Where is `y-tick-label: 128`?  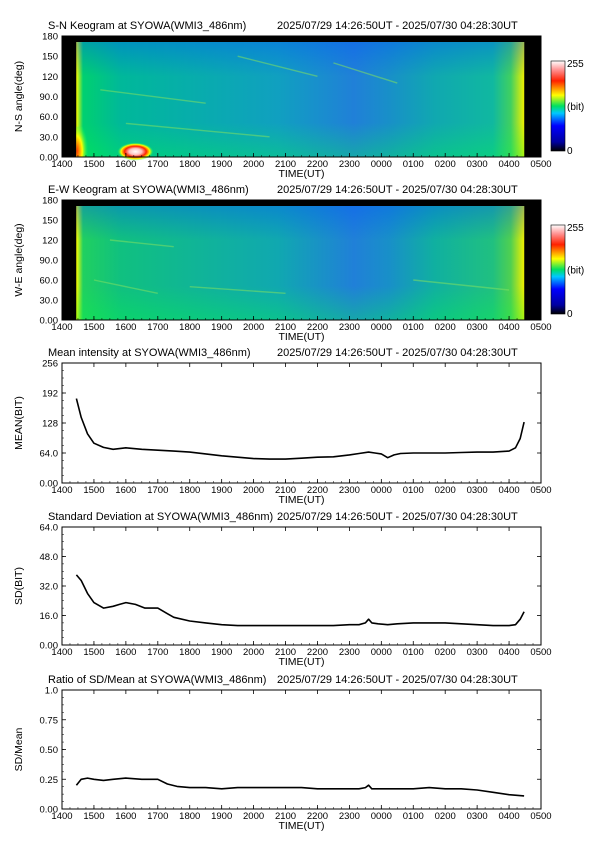 y-tick-label: 128 is located at coordinates (50, 424).